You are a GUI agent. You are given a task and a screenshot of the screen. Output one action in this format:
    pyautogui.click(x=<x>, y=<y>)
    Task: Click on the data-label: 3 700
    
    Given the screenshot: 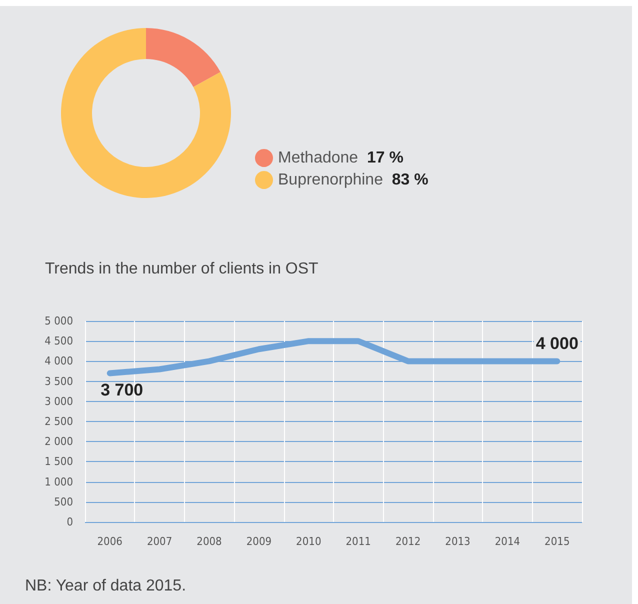 What is the action you would take?
    pyautogui.click(x=122, y=390)
    